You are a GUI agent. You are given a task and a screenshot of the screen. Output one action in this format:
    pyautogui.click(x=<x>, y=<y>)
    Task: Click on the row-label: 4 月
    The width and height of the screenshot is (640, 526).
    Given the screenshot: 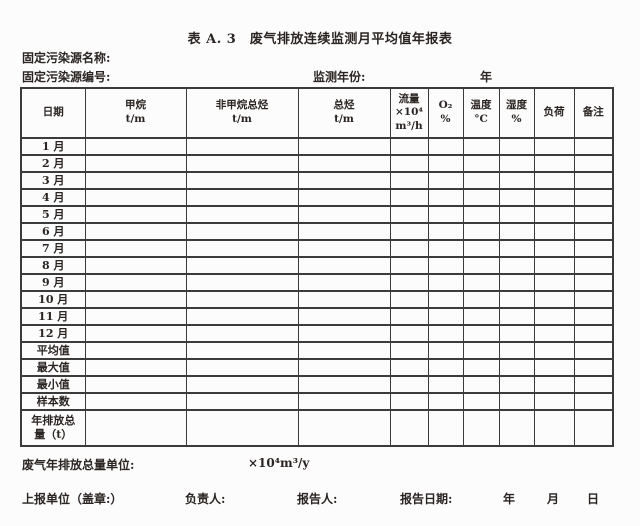 What is the action you would take?
    pyautogui.click(x=53, y=197)
    